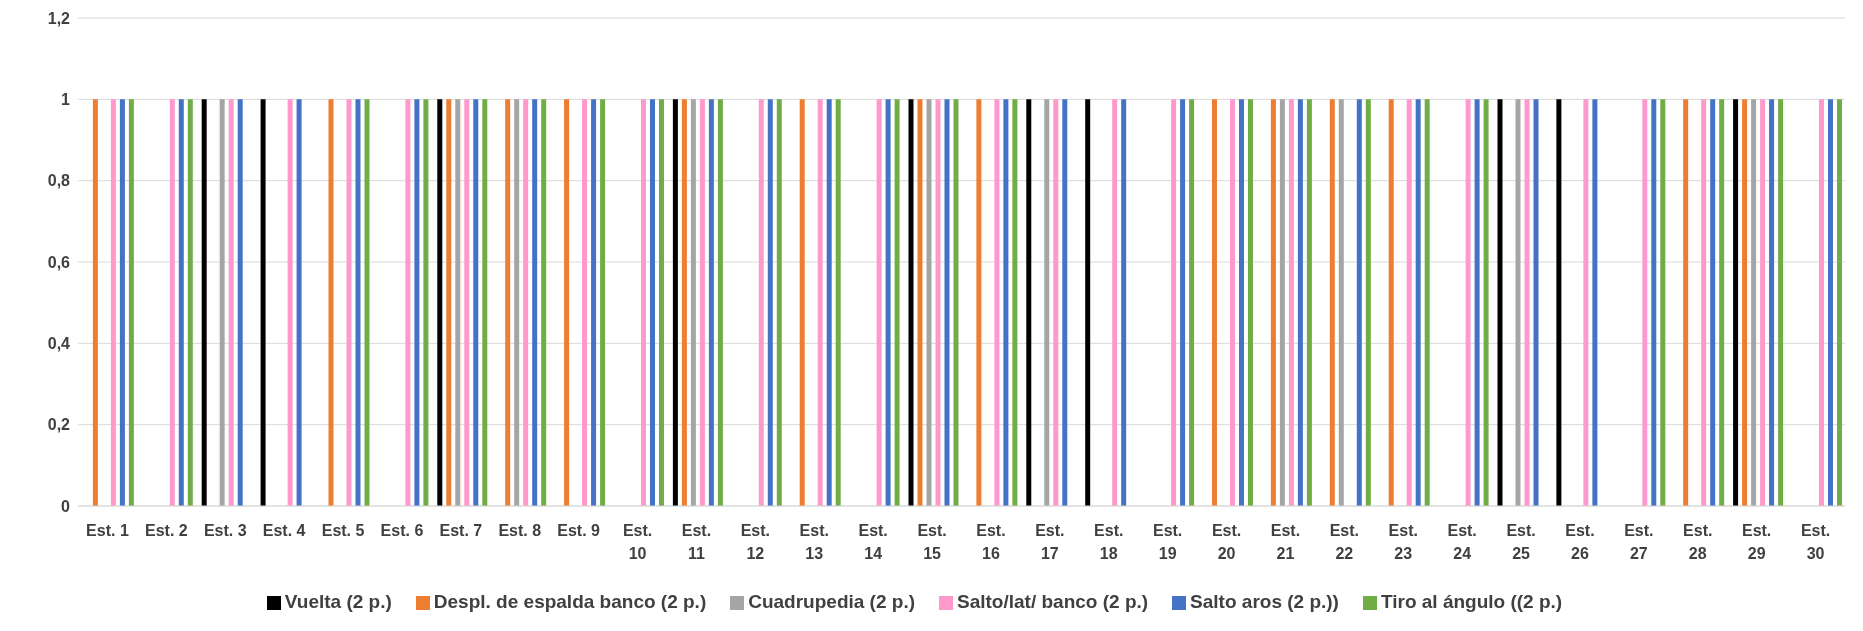 This screenshot has height=631, width=1863. I want to click on x-tick-label: Est. 14, so click(873, 542).